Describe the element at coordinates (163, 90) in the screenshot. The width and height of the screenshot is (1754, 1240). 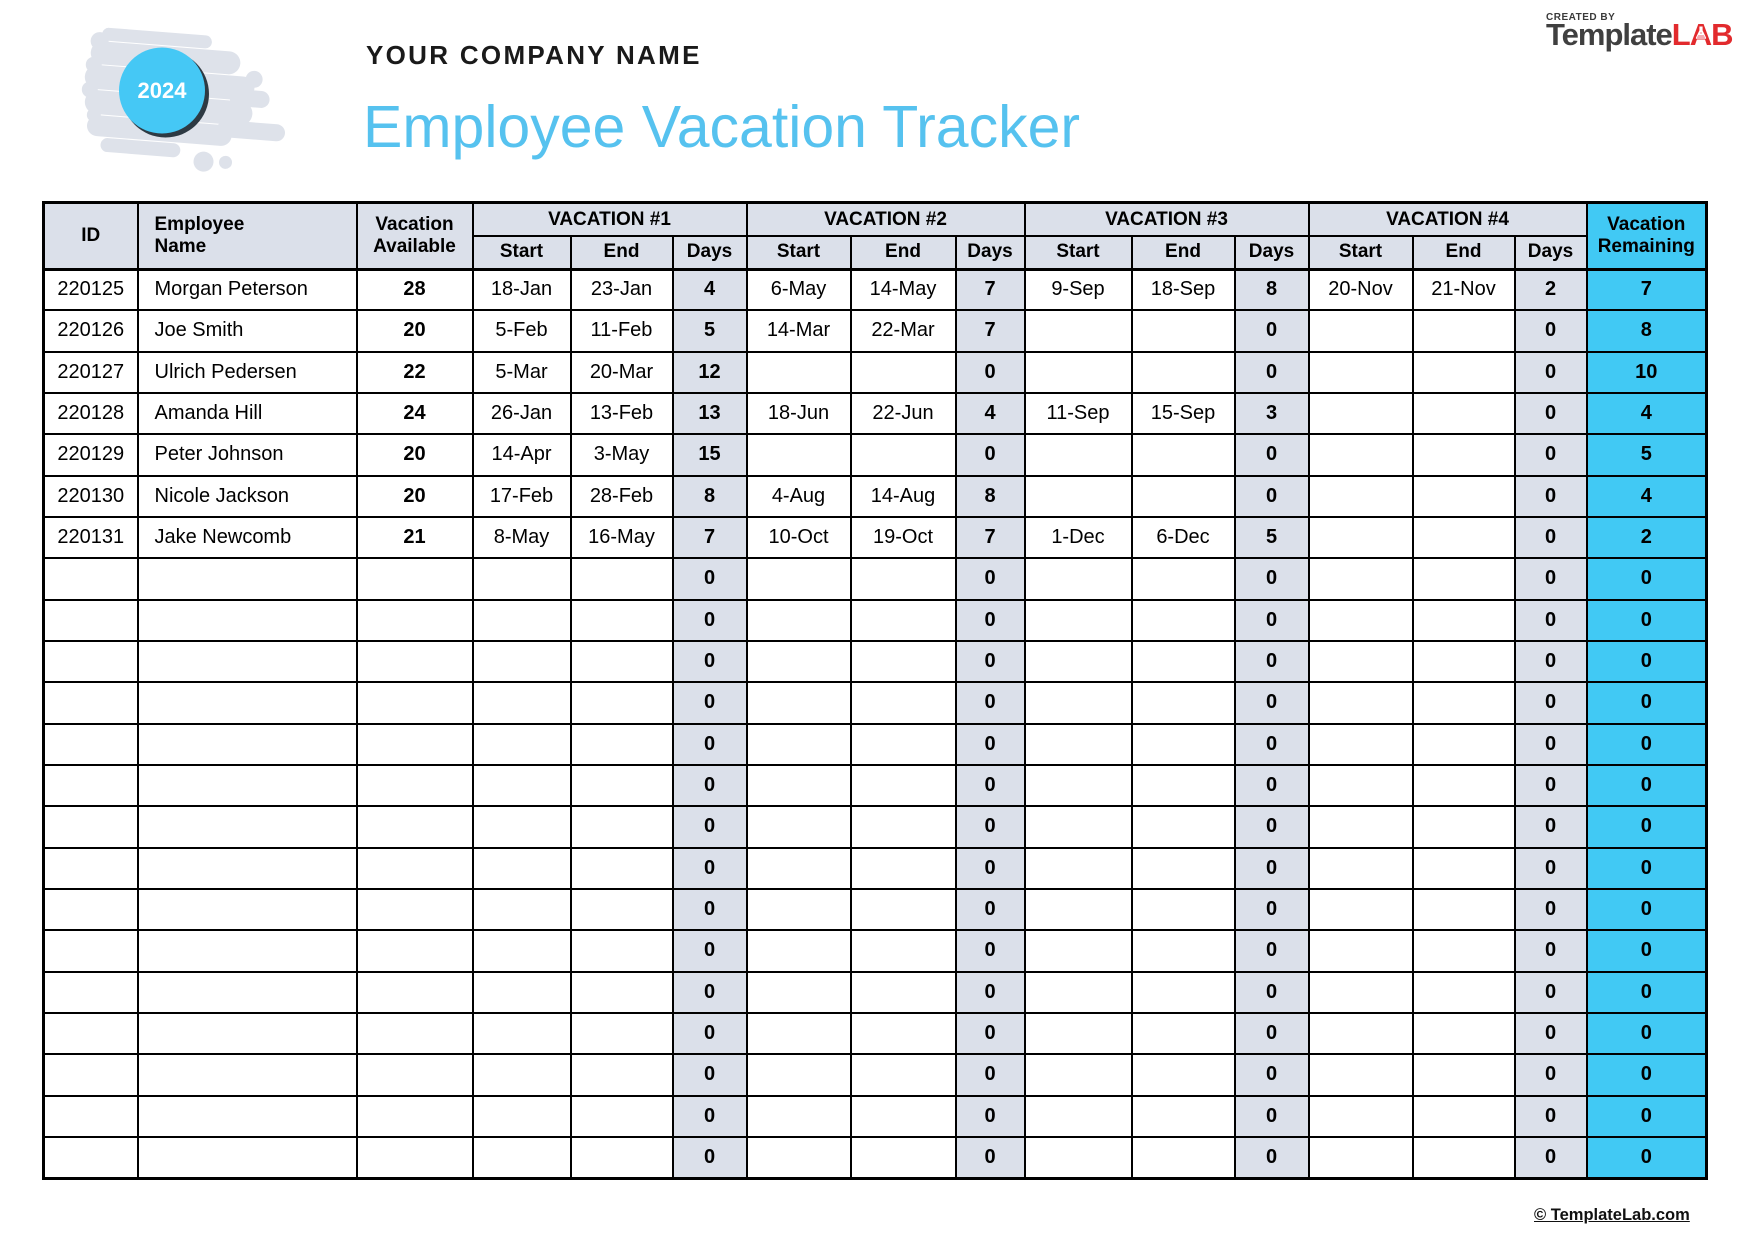
I see `svg-text: 2024` at that location.